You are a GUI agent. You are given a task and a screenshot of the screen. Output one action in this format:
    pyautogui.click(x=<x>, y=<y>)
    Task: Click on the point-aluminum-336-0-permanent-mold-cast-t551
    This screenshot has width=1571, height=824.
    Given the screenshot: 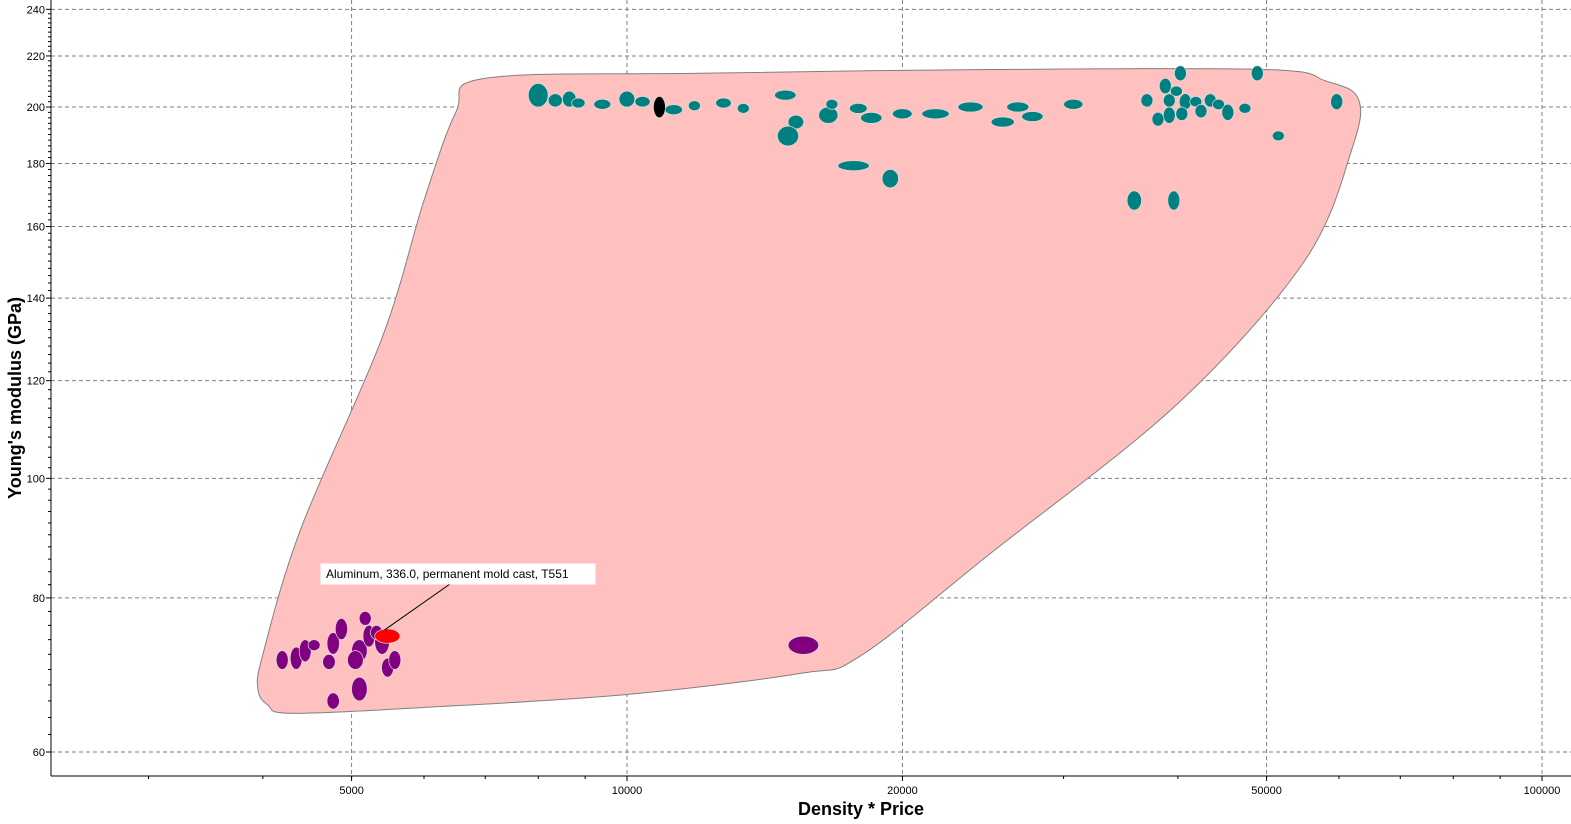 What is the action you would take?
    pyautogui.click(x=387, y=636)
    